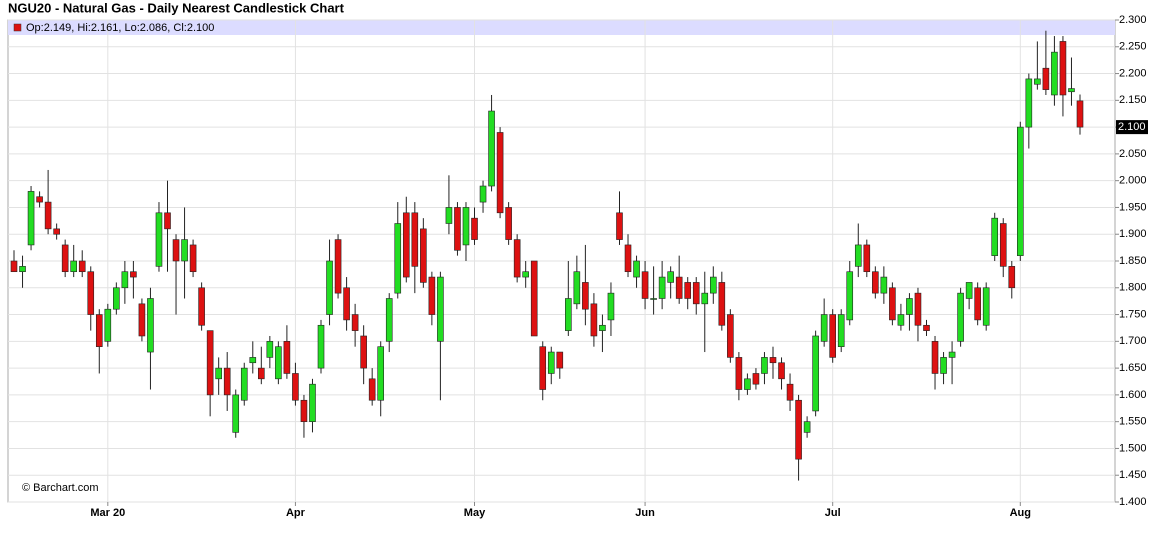 The width and height of the screenshot is (1156, 542). Describe the element at coordinates (1133, 448) in the screenshot. I see `y-tick-label: 1.500` at that location.